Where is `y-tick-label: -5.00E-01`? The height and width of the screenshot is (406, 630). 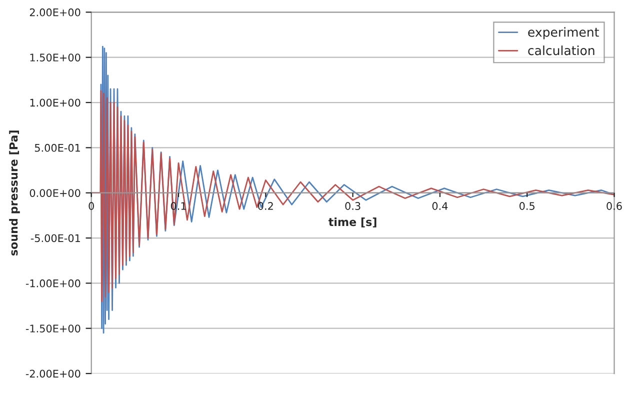 y-tick-label: -5.00E-01 is located at coordinates (55, 238).